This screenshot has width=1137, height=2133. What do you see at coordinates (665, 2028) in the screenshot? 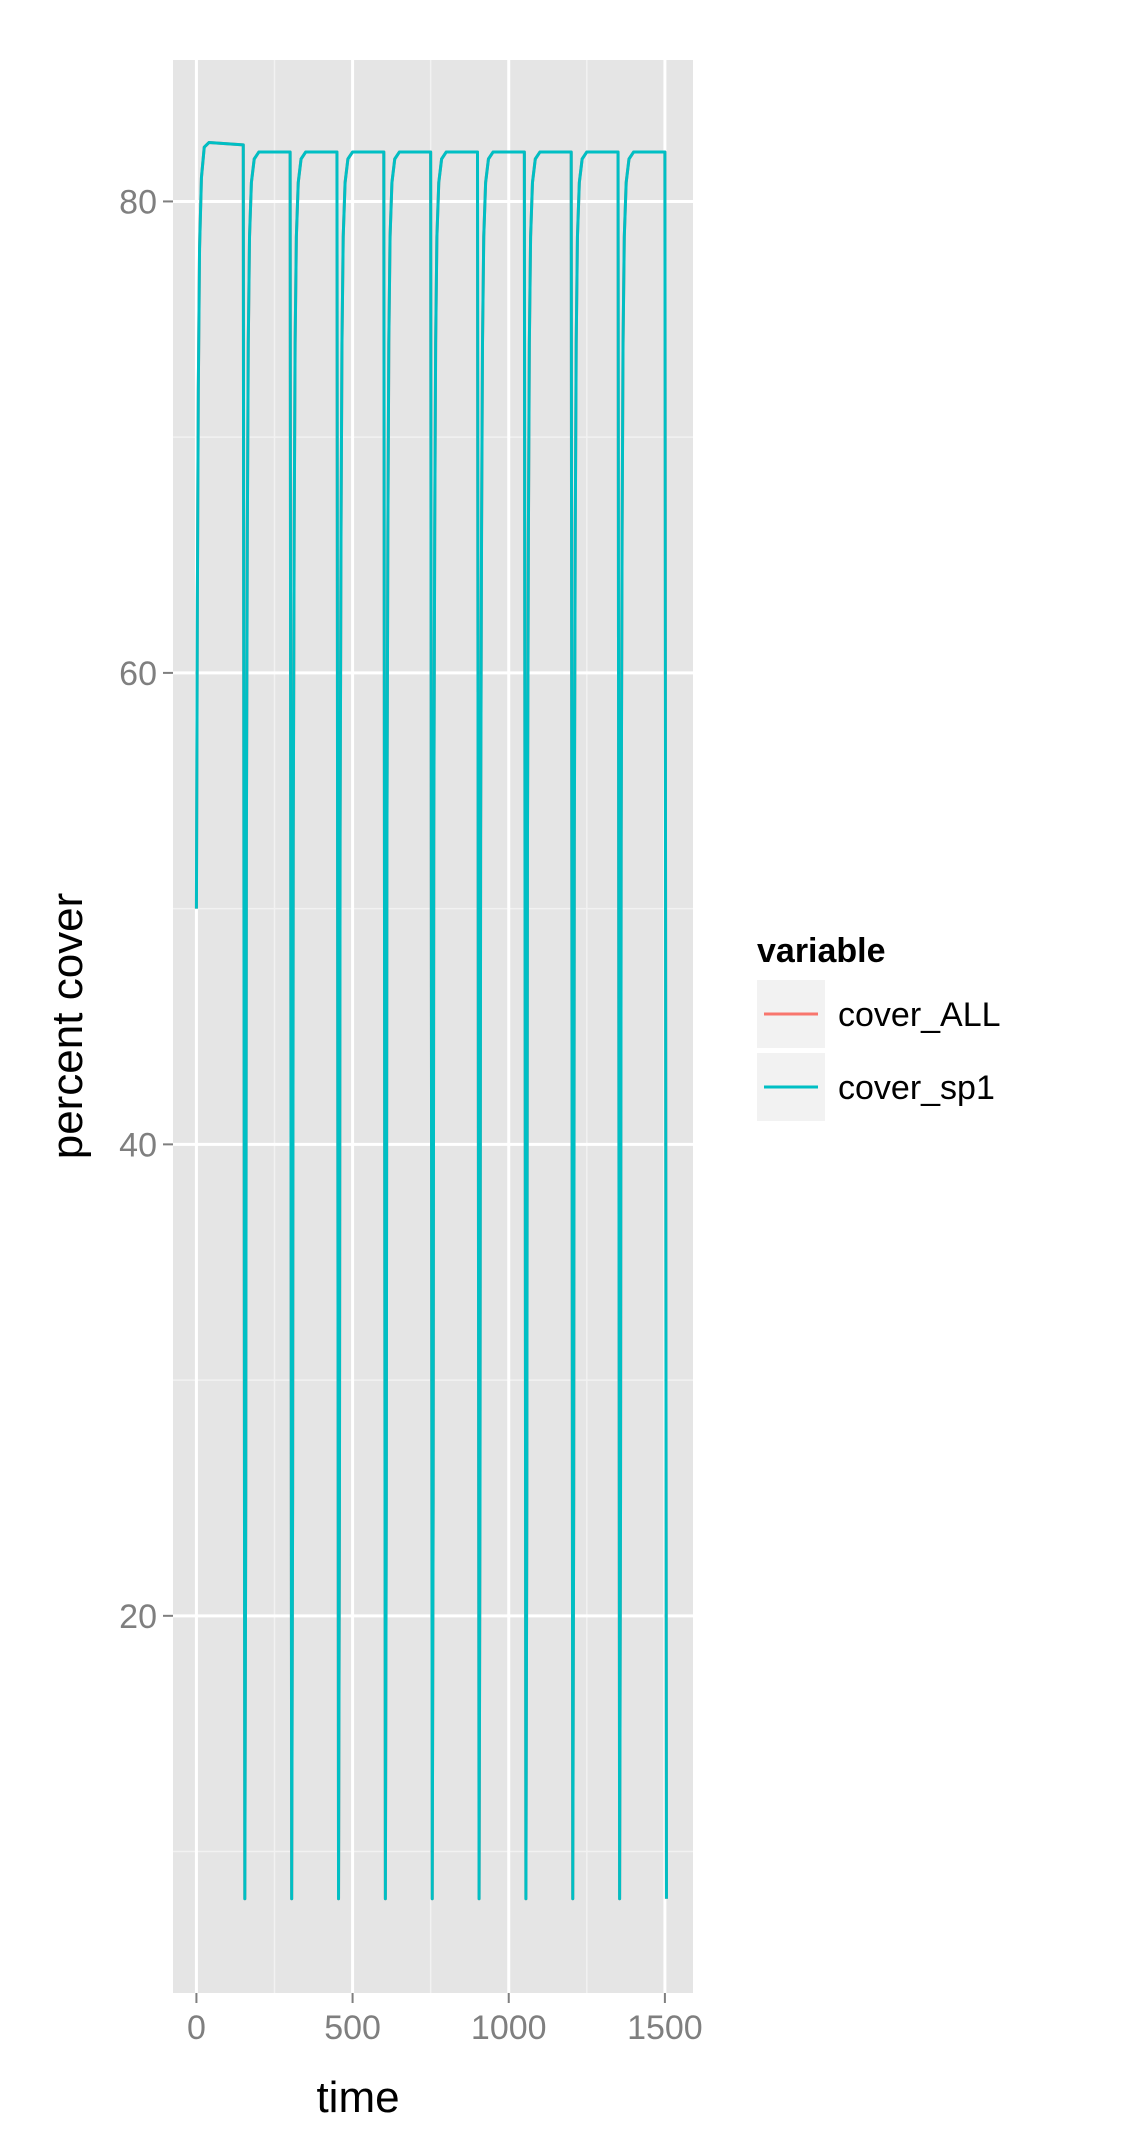
I see `x-tick-label: 1500` at bounding box center [665, 2028].